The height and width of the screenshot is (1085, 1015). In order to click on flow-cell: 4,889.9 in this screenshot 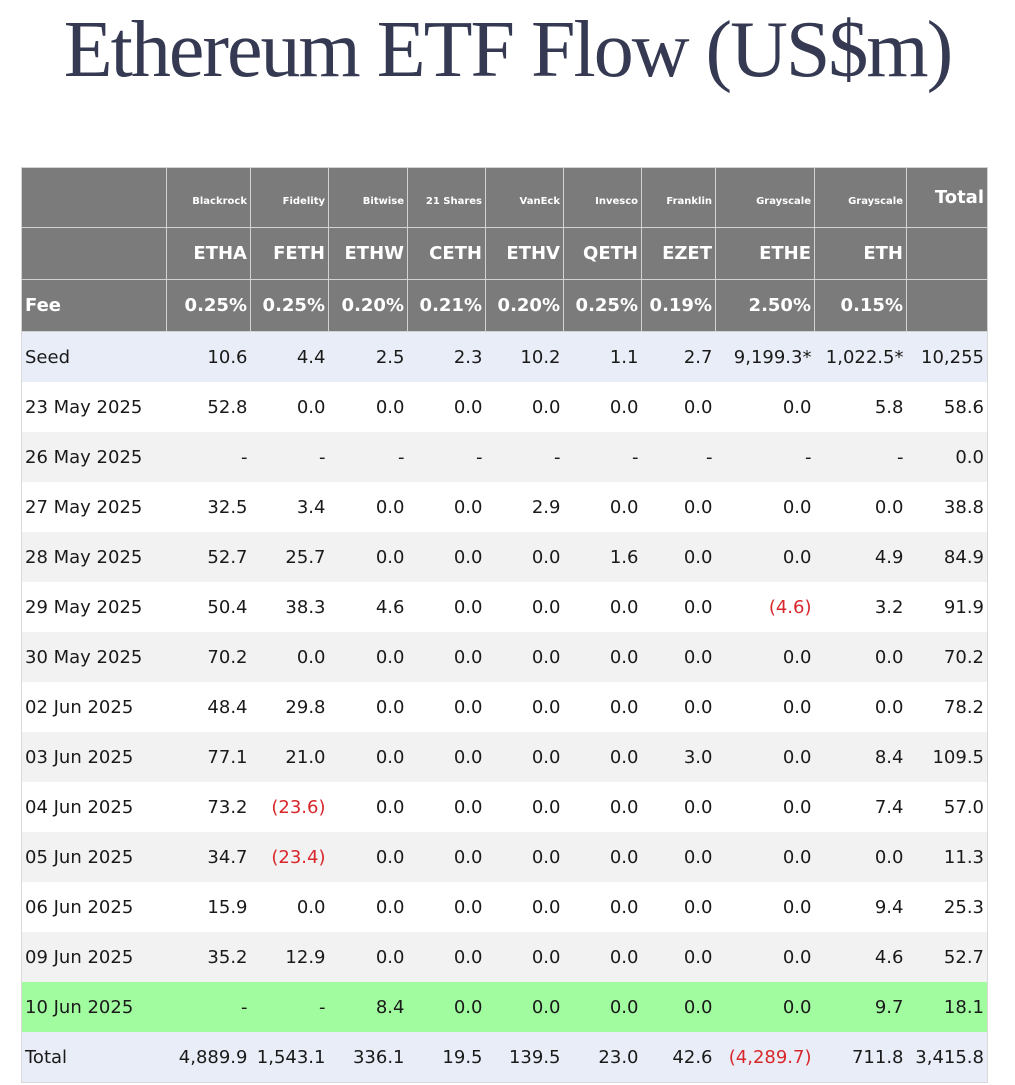, I will do `click(208, 1057)`.